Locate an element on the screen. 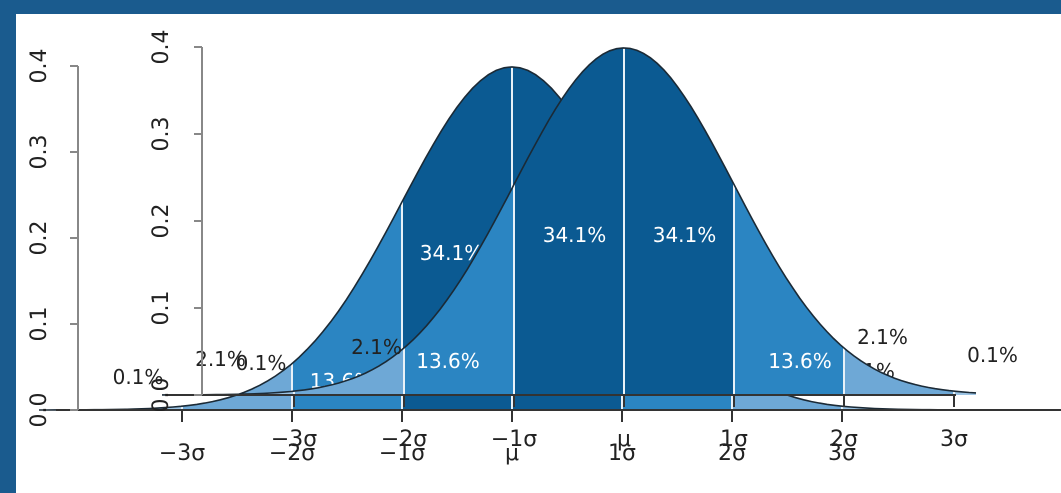 Image resolution: width=1061 pixels, height=493 pixels. pct-label-6: 2.1% is located at coordinates (882, 337).